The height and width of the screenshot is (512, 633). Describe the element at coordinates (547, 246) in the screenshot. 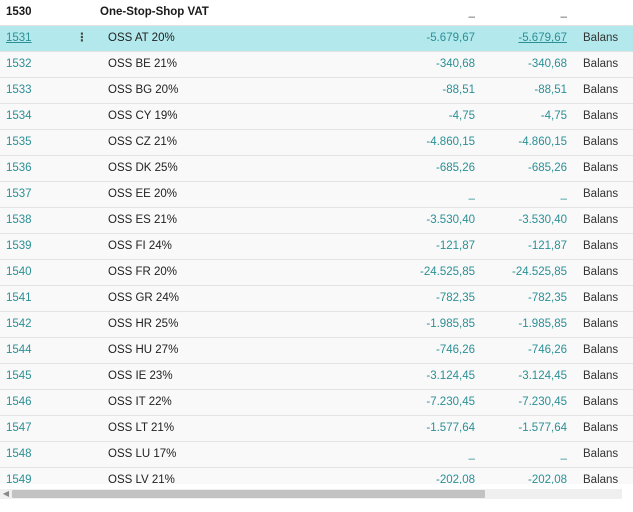

I see `balance-link: -121,87` at that location.